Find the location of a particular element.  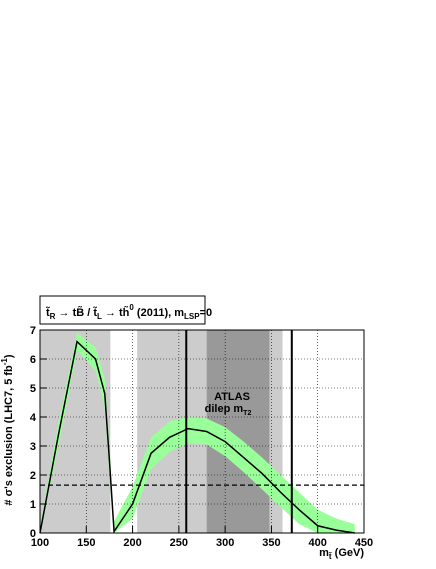

y-tick-label: 4 is located at coordinates (33, 418).